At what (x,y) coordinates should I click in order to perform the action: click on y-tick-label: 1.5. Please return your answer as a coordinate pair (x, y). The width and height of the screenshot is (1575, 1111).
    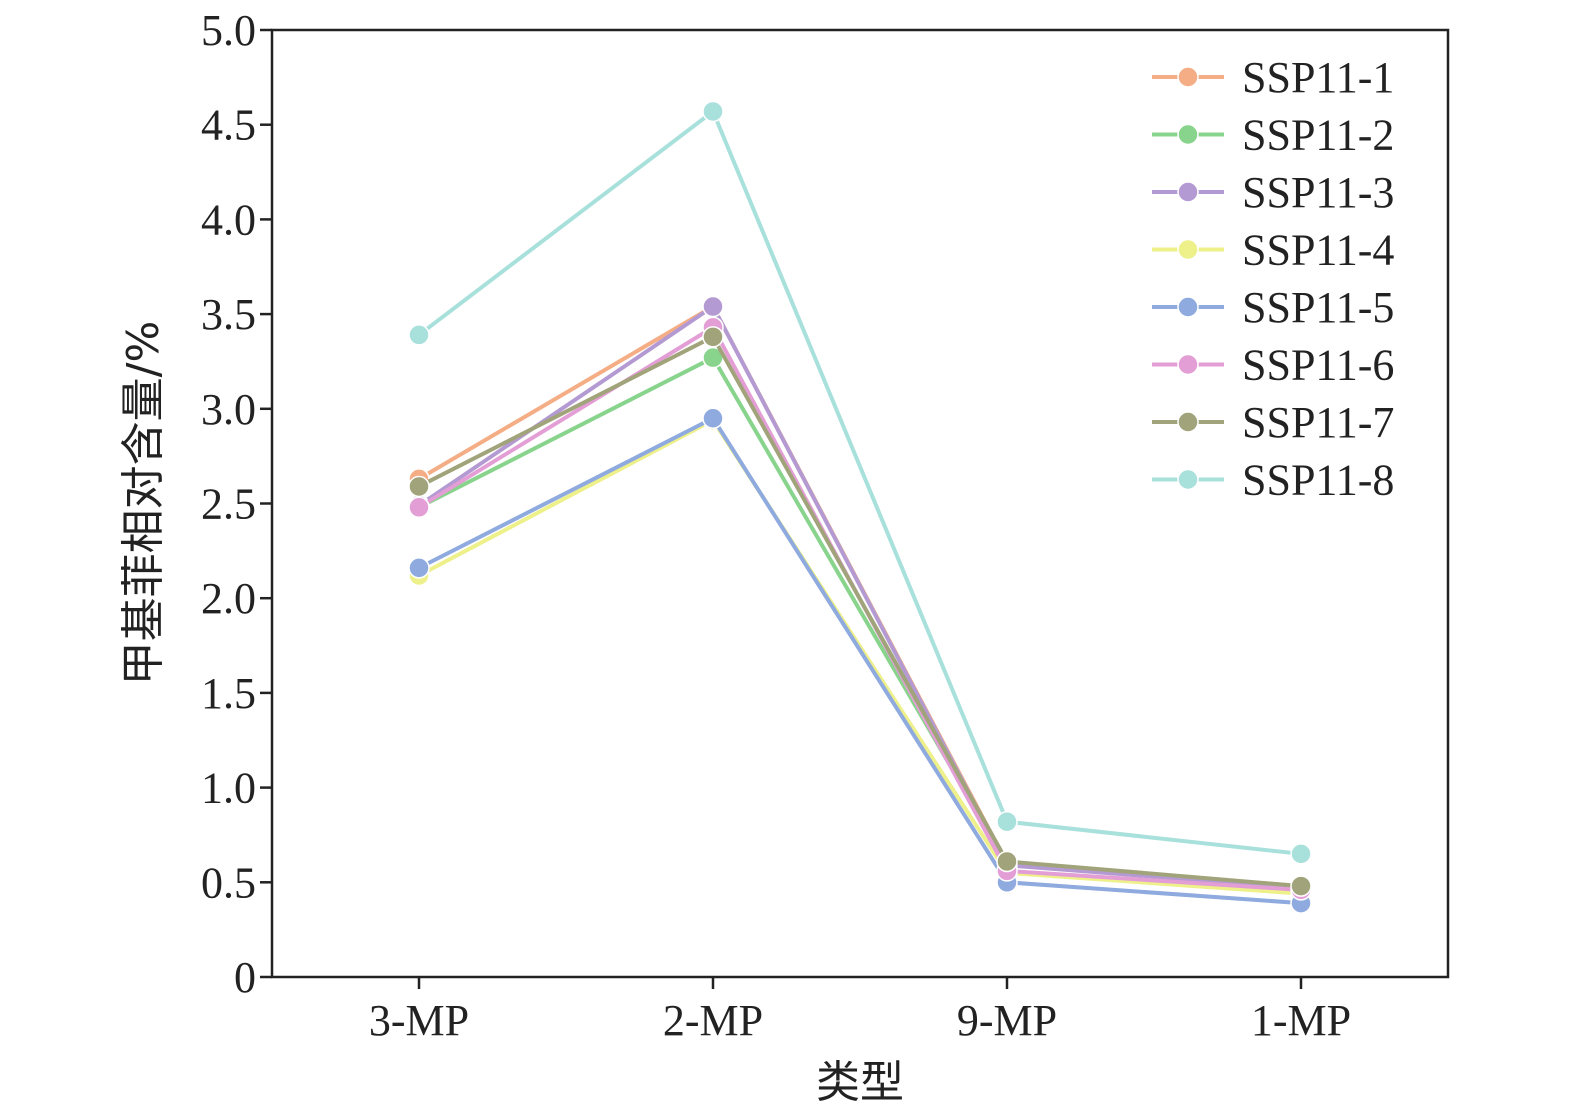
    Looking at the image, I should click on (228, 693).